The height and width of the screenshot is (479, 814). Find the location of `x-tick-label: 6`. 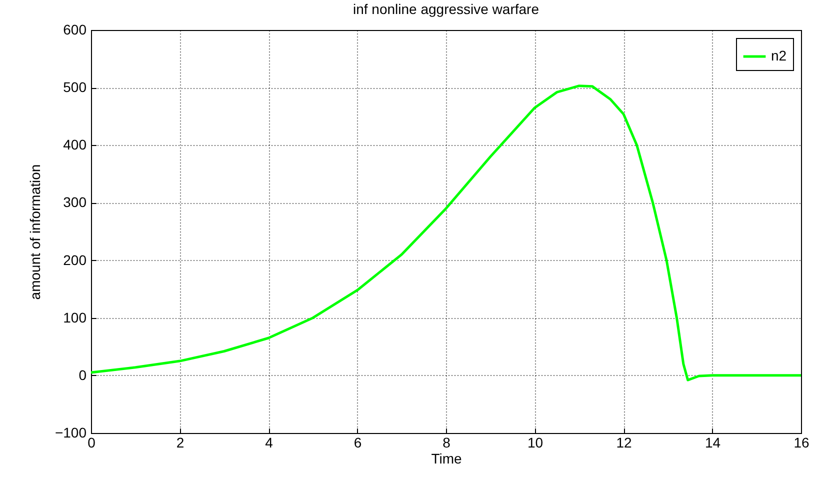

x-tick-label: 6 is located at coordinates (358, 442).